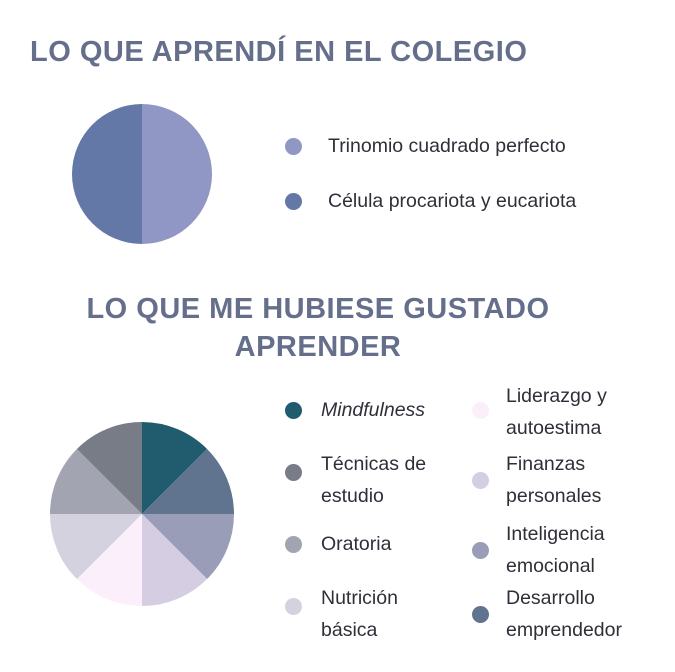  Describe the element at coordinates (109, 468) in the screenshot. I see `pie-slice-tecnicas-de-estudio` at that location.